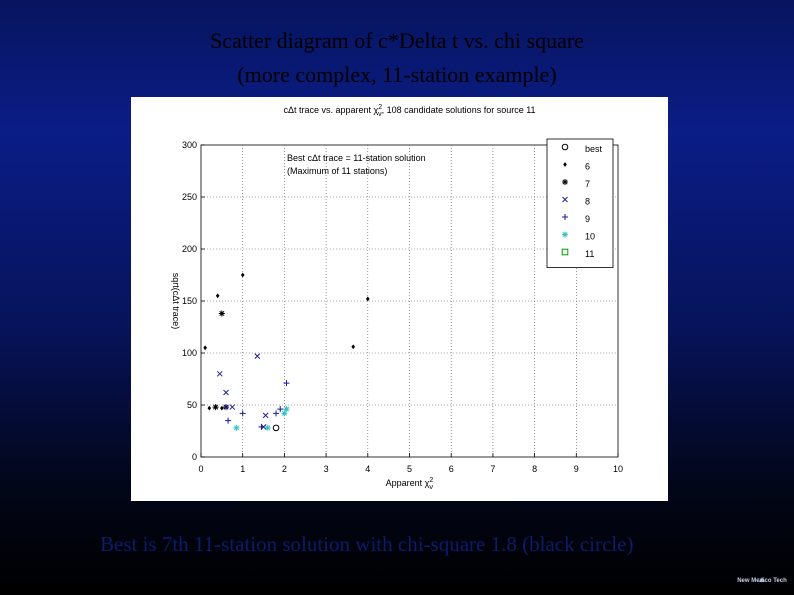 This screenshot has height=595, width=794. I want to click on x-tick-label: 1, so click(242, 469).